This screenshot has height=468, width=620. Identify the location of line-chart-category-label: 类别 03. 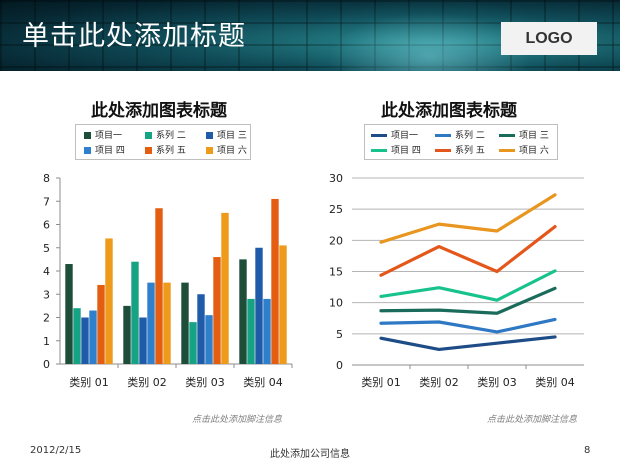
(497, 382).